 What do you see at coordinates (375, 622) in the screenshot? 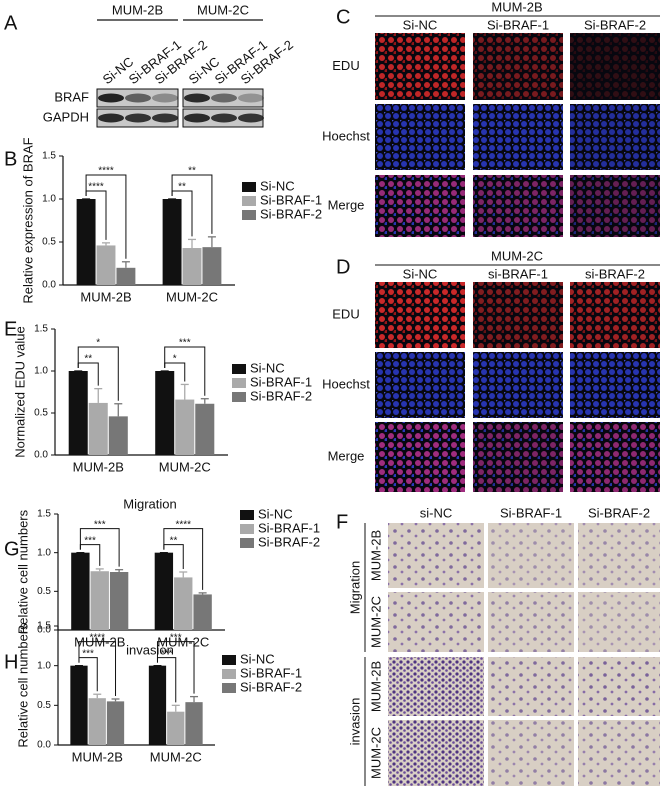
I see `row-label: MUM-2C` at bounding box center [375, 622].